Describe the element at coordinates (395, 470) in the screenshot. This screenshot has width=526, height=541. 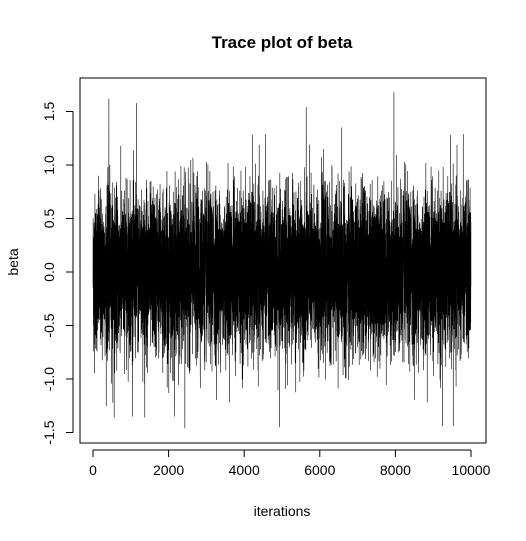
I see `x-tick-label: 8000` at that location.